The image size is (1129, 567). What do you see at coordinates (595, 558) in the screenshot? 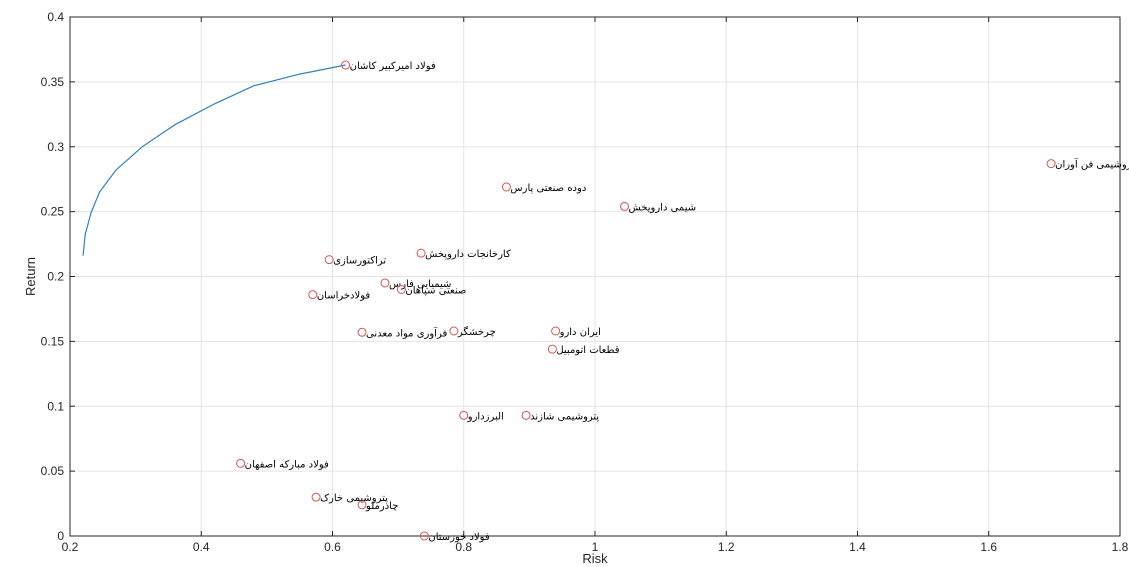
I see `x-axis-label: Risk` at bounding box center [595, 558].